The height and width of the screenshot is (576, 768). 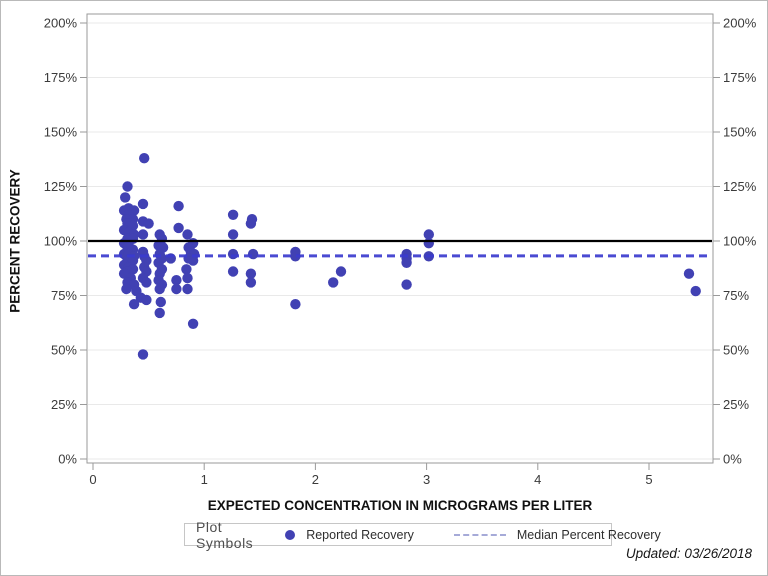 What do you see at coordinates (315, 479) in the screenshot?
I see `x-tick-label: 2` at bounding box center [315, 479].